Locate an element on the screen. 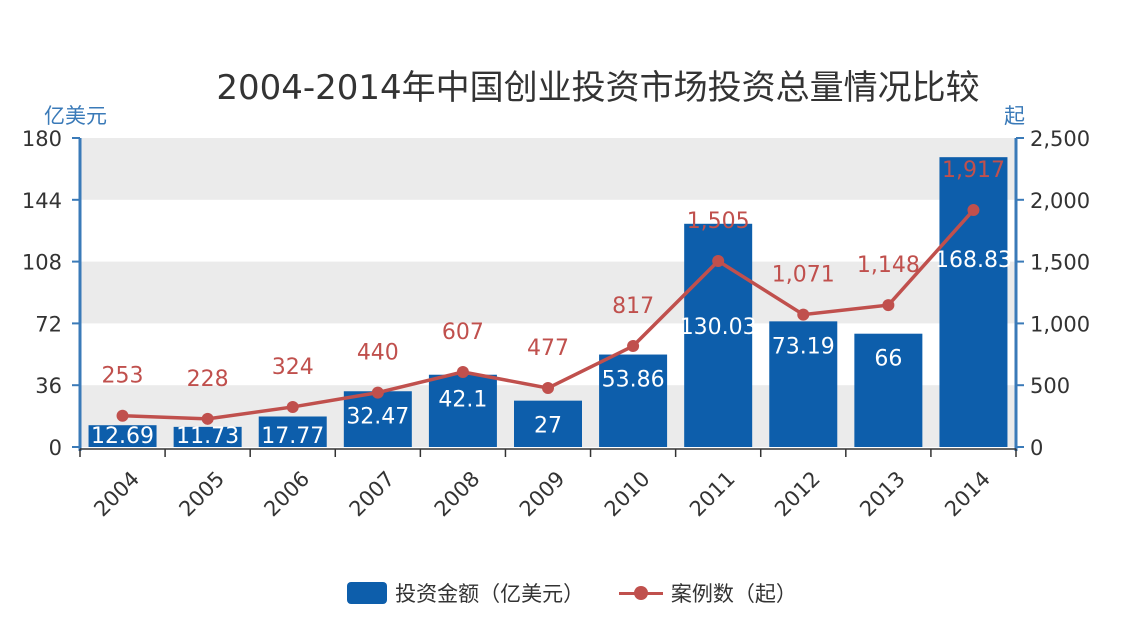  left-tick-label: 144 is located at coordinates (42, 201).